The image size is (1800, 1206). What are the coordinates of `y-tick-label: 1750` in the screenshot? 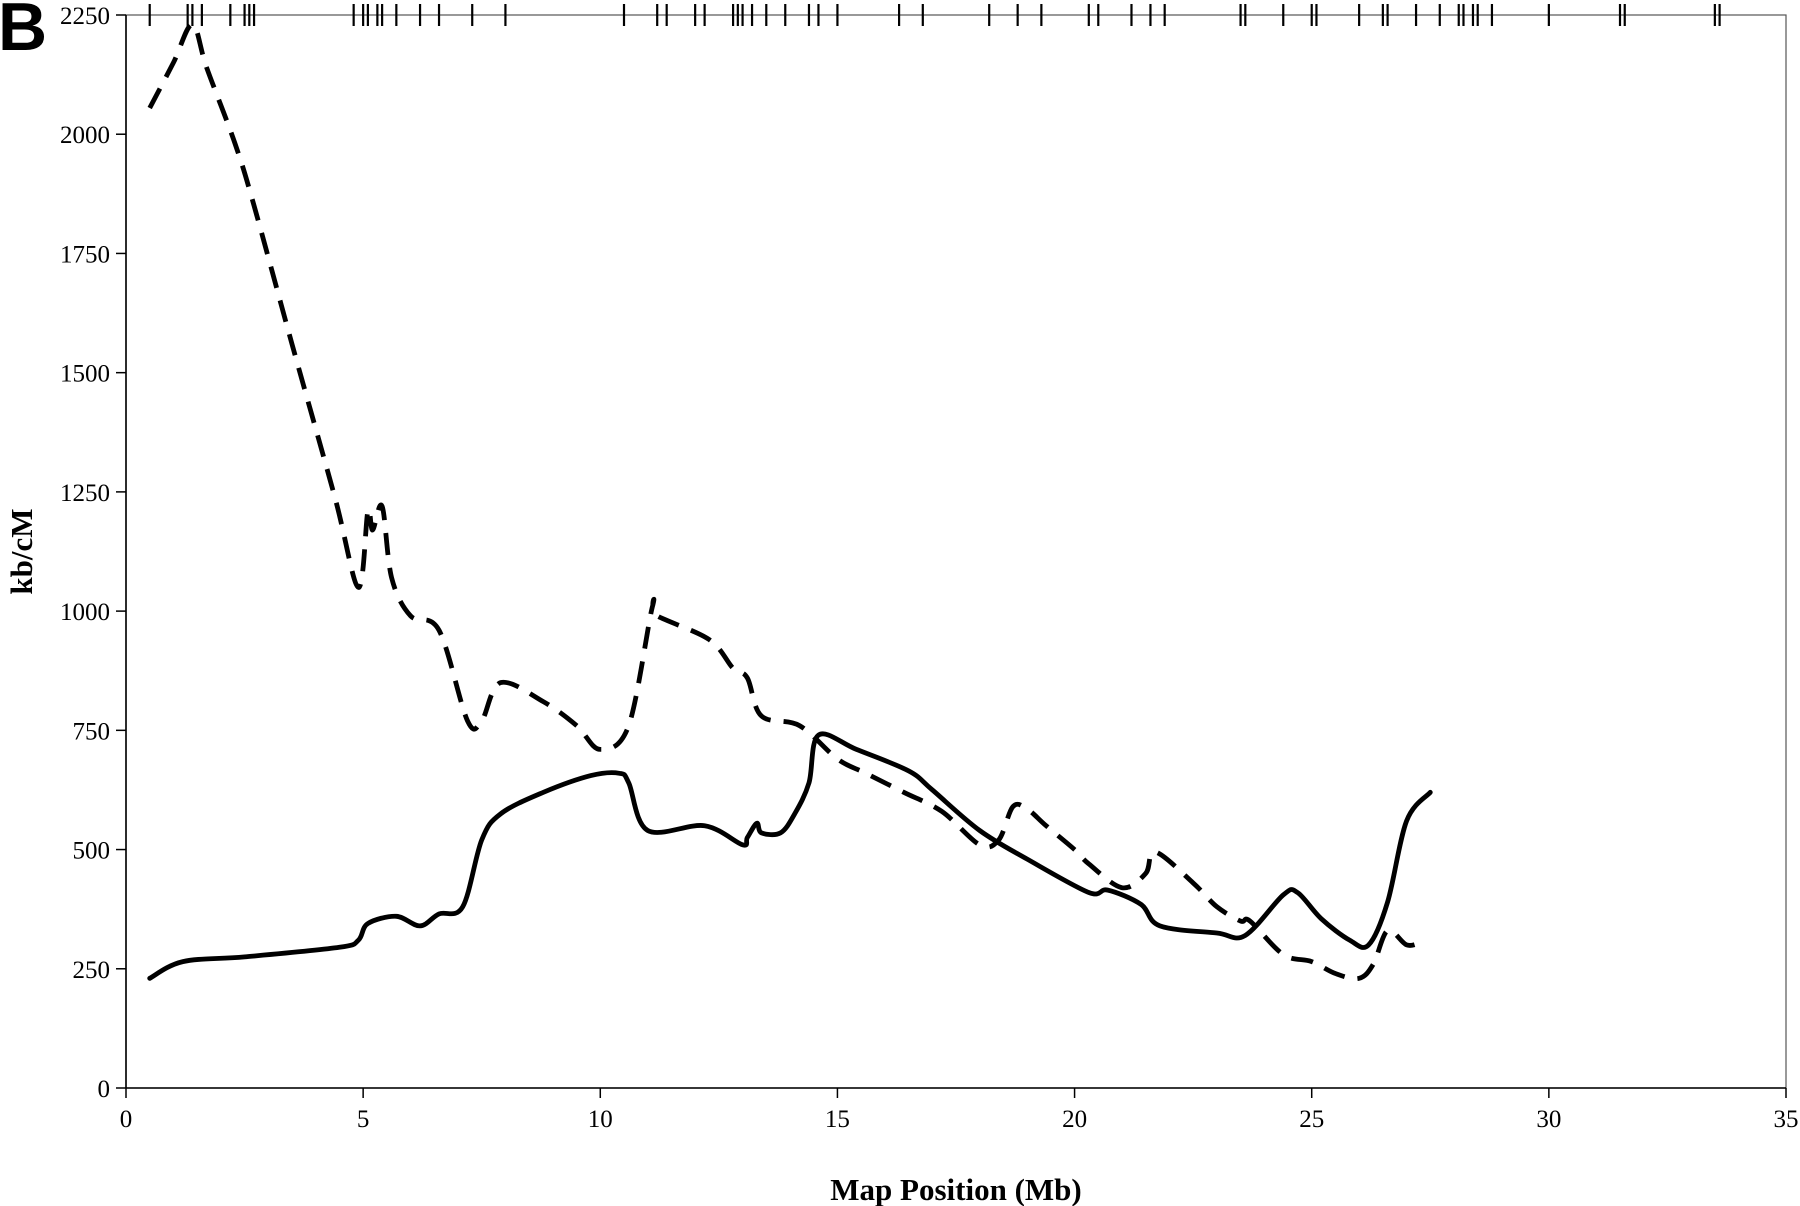 It's located at (85, 254).